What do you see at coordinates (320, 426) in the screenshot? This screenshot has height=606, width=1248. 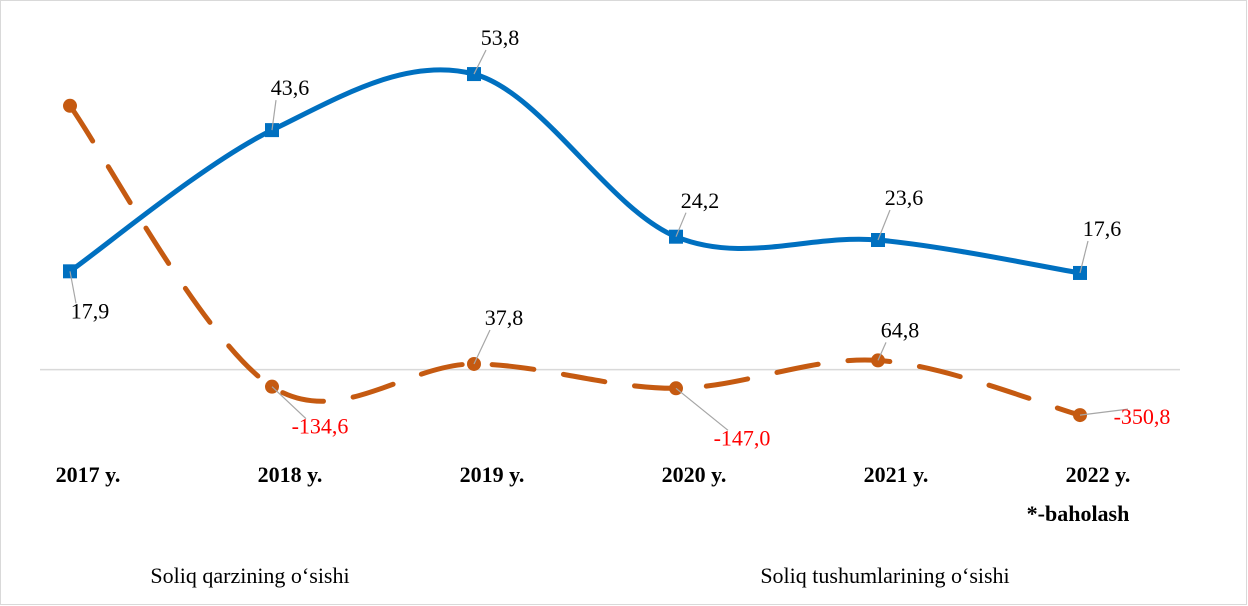 I see `data-label: -134,6` at bounding box center [320, 426].